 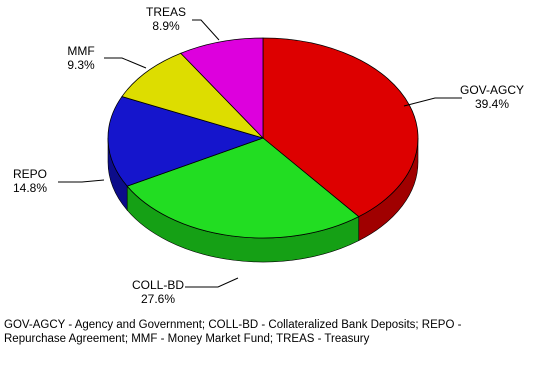 What do you see at coordinates (340, 127) in the screenshot?
I see `slice-gov-agcy` at bounding box center [340, 127].